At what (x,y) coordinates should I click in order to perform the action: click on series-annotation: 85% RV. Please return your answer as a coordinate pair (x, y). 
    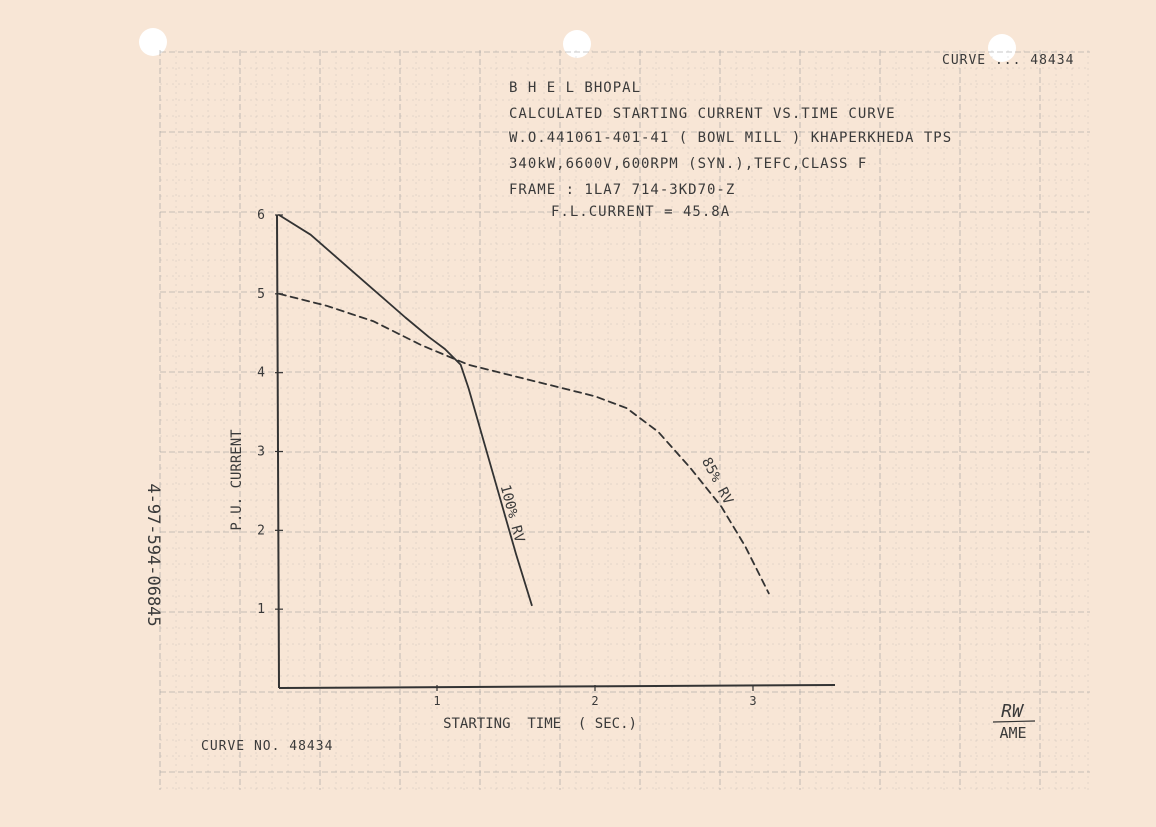
    Looking at the image, I should click on (717, 481).